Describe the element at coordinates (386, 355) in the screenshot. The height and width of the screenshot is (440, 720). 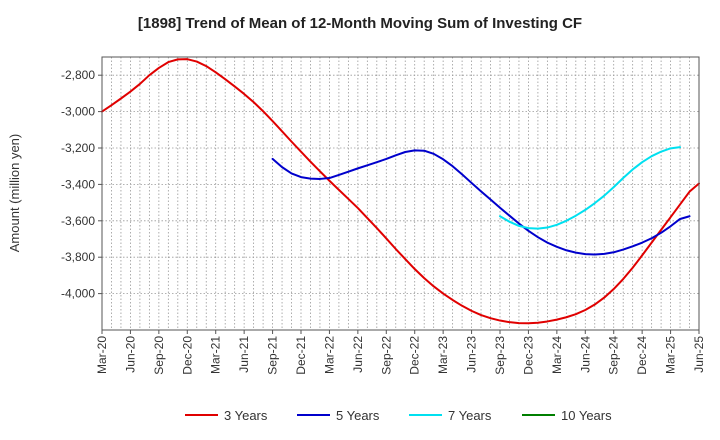
I see `x-tick-label: Sep-22` at that location.